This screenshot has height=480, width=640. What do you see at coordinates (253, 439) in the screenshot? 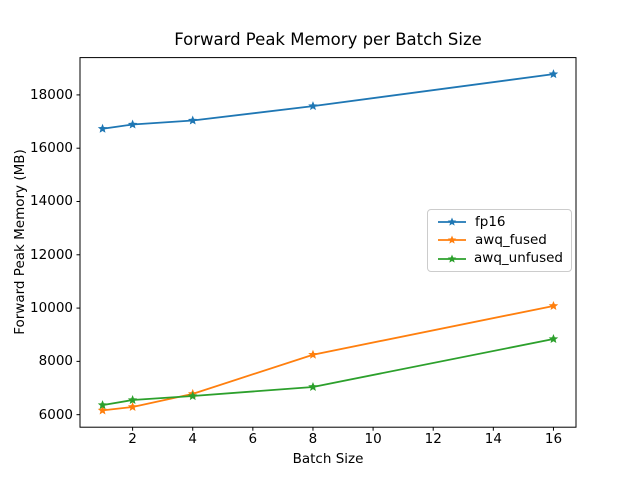
I see `x-tick-label: 6` at bounding box center [253, 439].